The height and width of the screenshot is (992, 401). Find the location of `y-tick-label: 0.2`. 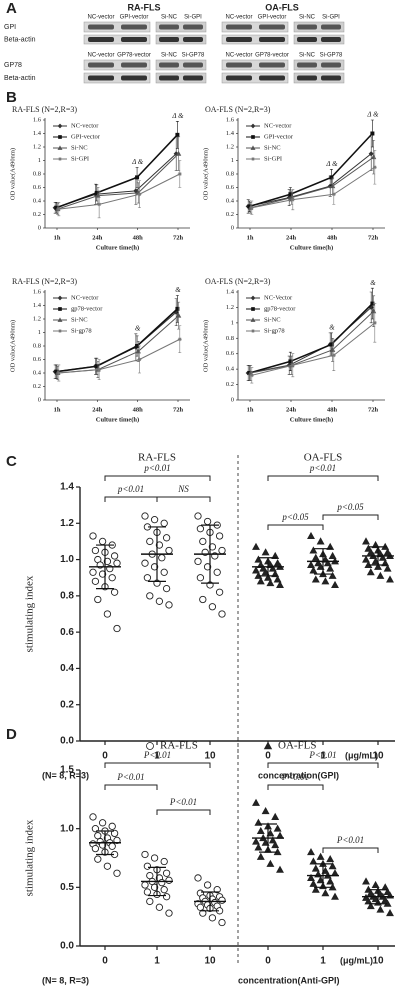

y-tick-label: 0.2 is located at coordinates (230, 384).